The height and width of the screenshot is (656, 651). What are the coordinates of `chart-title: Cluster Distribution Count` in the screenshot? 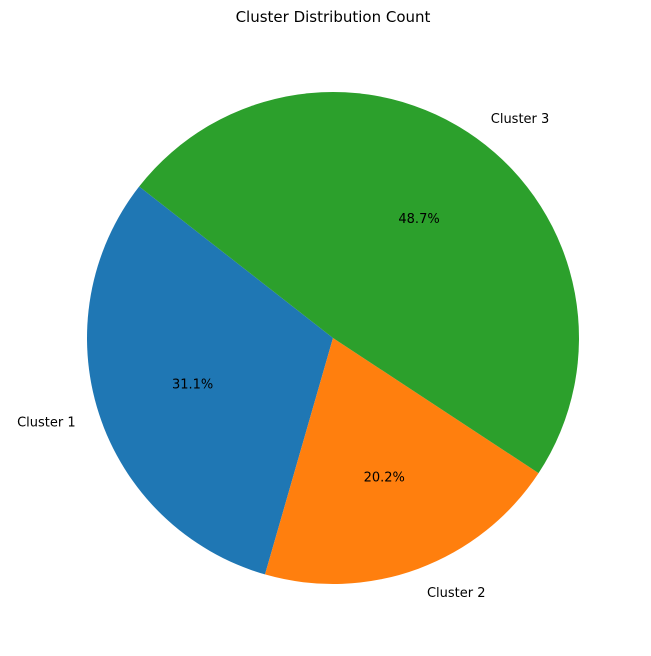 It's located at (333, 17).